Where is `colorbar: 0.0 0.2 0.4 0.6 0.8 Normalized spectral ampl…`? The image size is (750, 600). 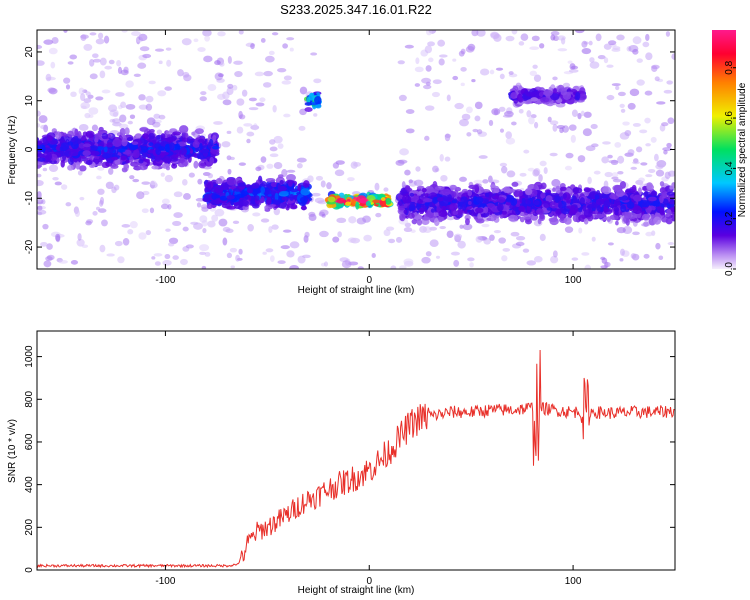 colorbar: 0.0 0.2 0.4 0.6 0.8 Normalized spectral ampl… is located at coordinates (730, 153).